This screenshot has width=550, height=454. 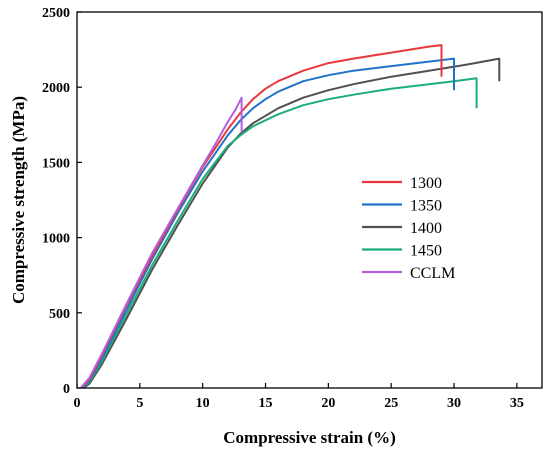 What do you see at coordinates (203, 403) in the screenshot?
I see `x-tick-label: 10` at bounding box center [203, 403].